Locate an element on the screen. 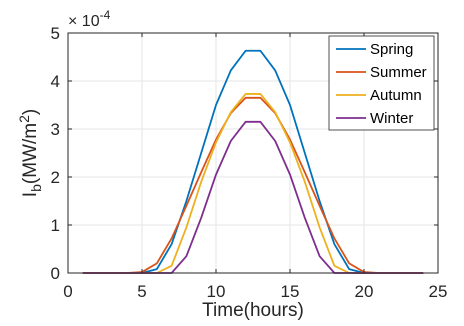 The image size is (464, 326). y-tick-label: 1 is located at coordinates (55, 225).